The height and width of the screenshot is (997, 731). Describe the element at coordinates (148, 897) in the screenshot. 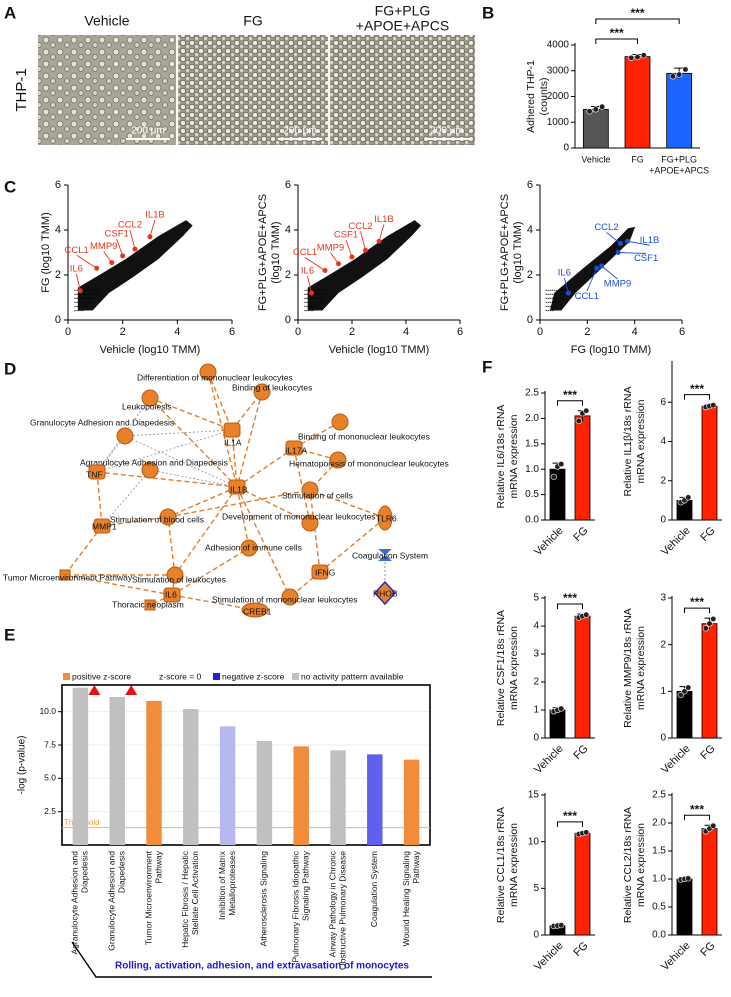

I see `x-tick-label: Tumor Microenvironment` at that location.